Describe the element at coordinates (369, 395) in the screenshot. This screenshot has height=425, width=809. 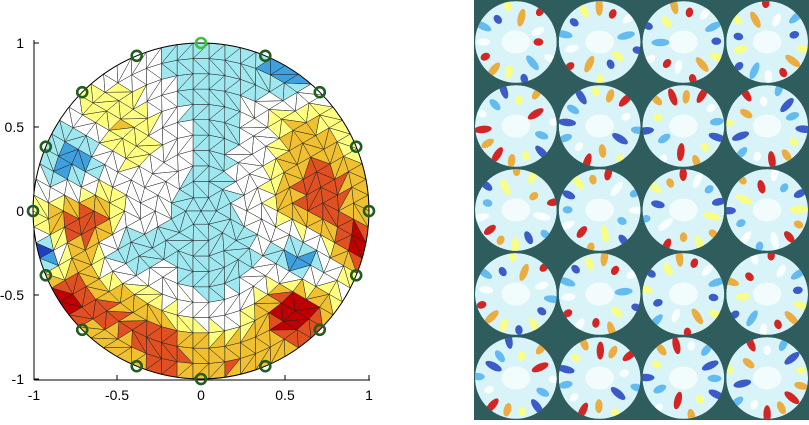
I see `x-tick-label: 1` at that location.